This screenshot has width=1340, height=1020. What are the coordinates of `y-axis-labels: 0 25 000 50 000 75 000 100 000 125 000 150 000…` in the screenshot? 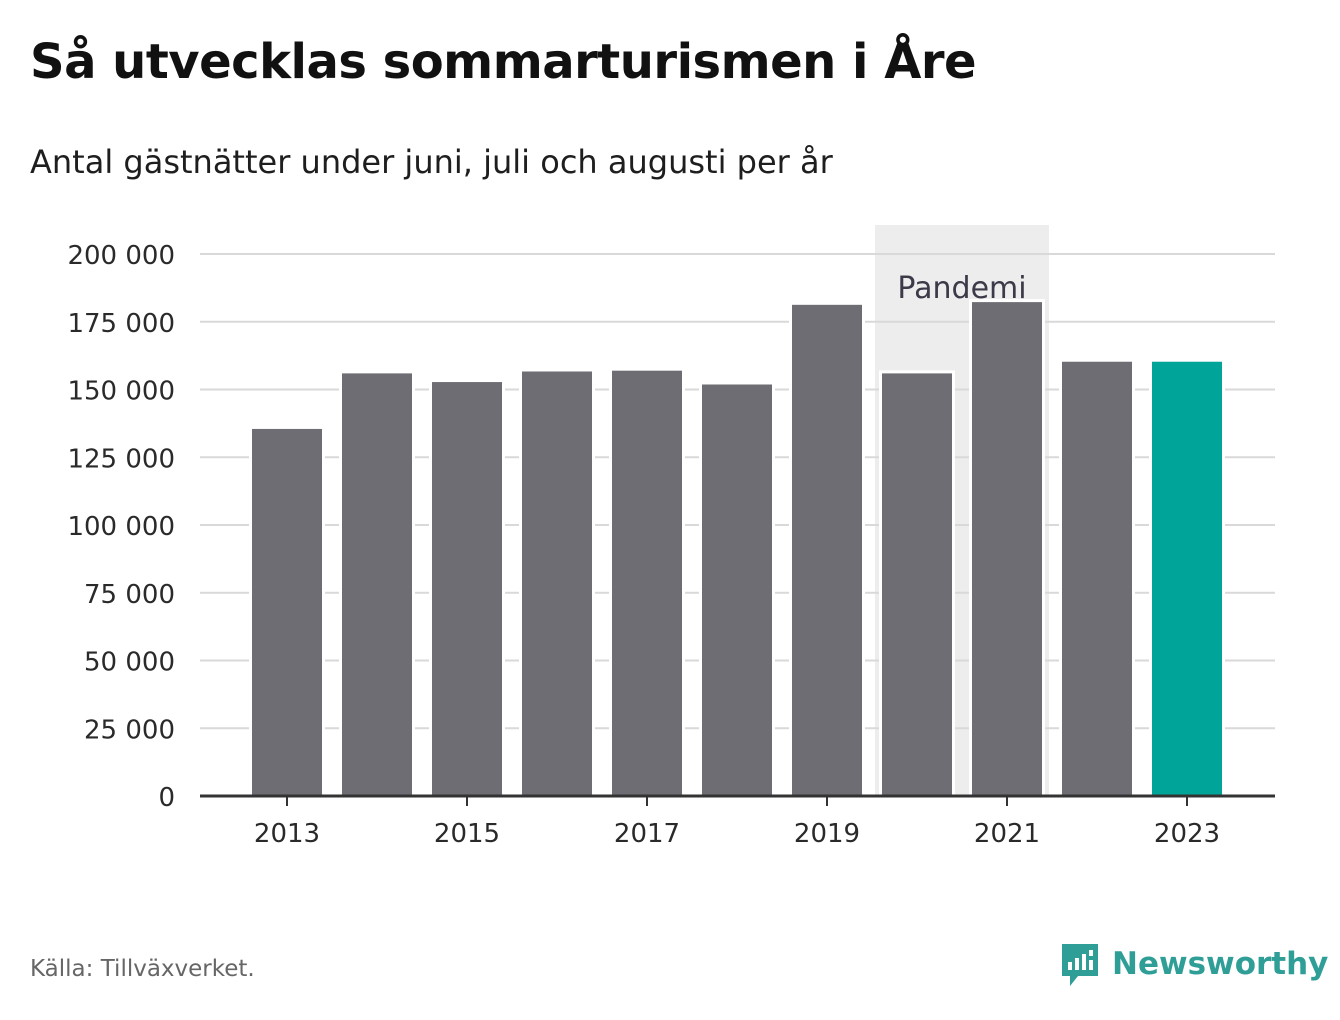 It's located at (121, 527).